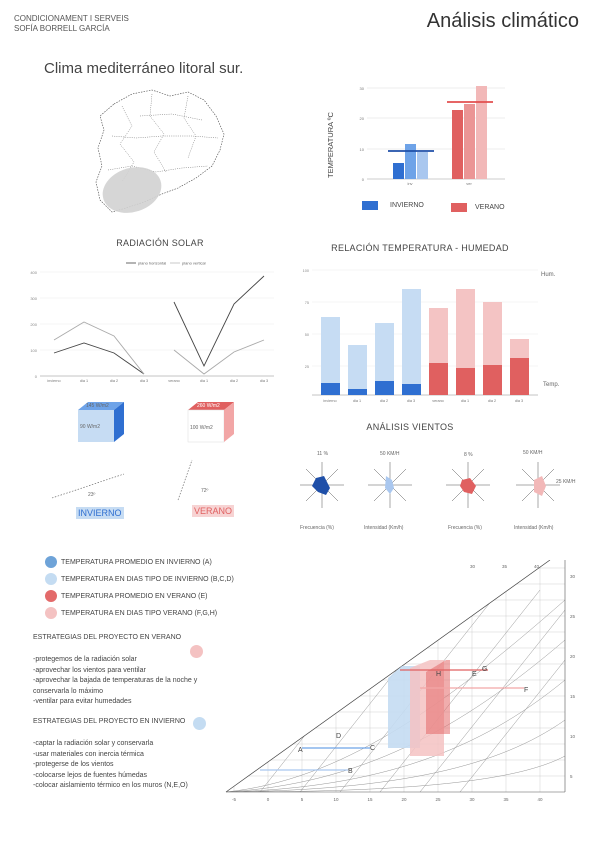  I want to click on hum-ytick: 100, so click(306, 271).